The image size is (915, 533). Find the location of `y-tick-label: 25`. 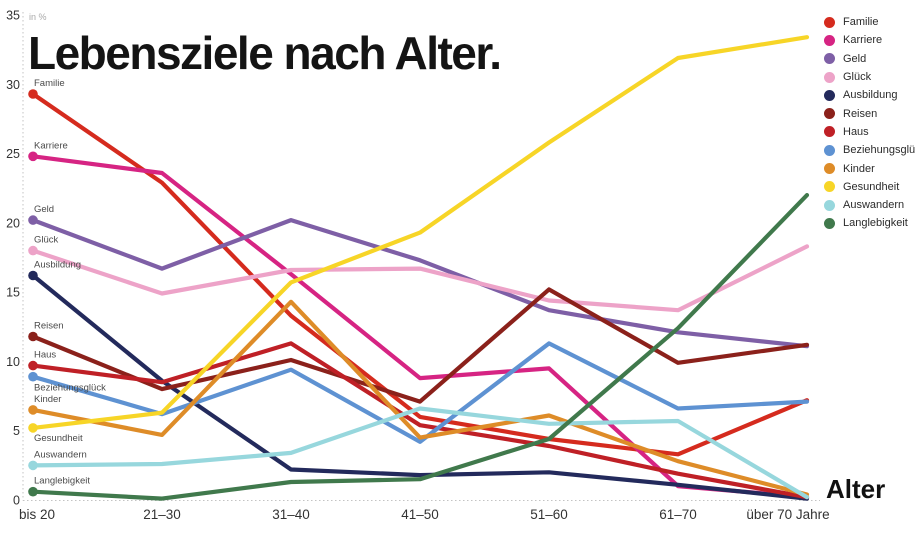

y-tick-label: 25 is located at coordinates (13, 154).